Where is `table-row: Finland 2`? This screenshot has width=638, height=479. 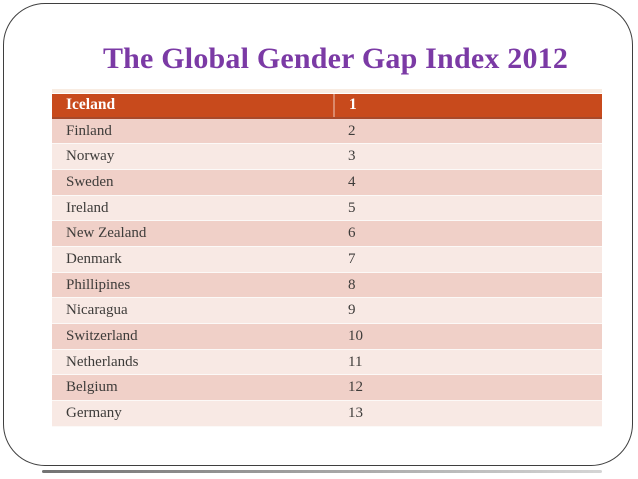 table-row: Finland 2 is located at coordinates (327, 131).